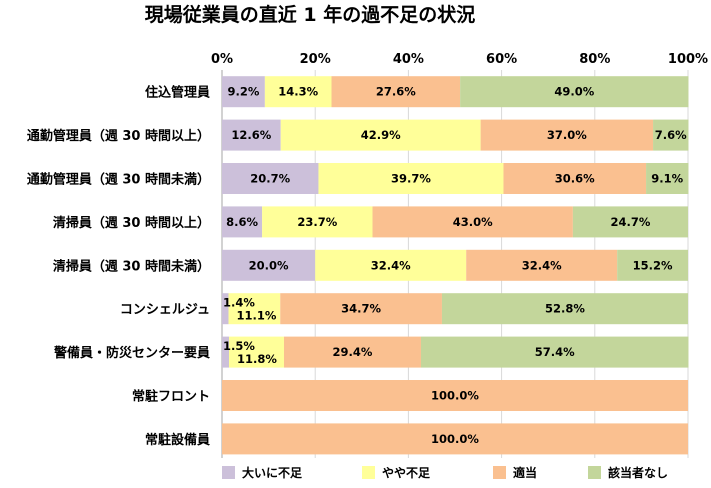 This screenshot has width=711, height=488. What do you see at coordinates (132, 353) in the screenshot?
I see `category-label: 警備員・防災センター要員` at bounding box center [132, 353].